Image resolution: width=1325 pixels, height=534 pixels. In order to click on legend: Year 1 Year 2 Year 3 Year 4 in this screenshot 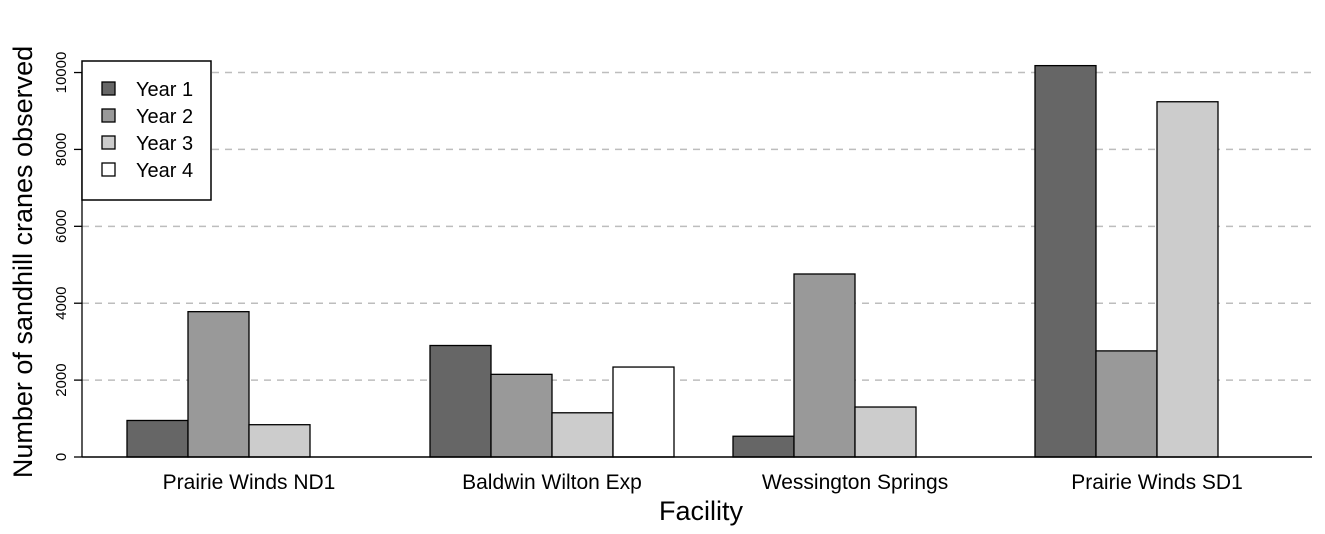, I will do `click(146, 130)`.